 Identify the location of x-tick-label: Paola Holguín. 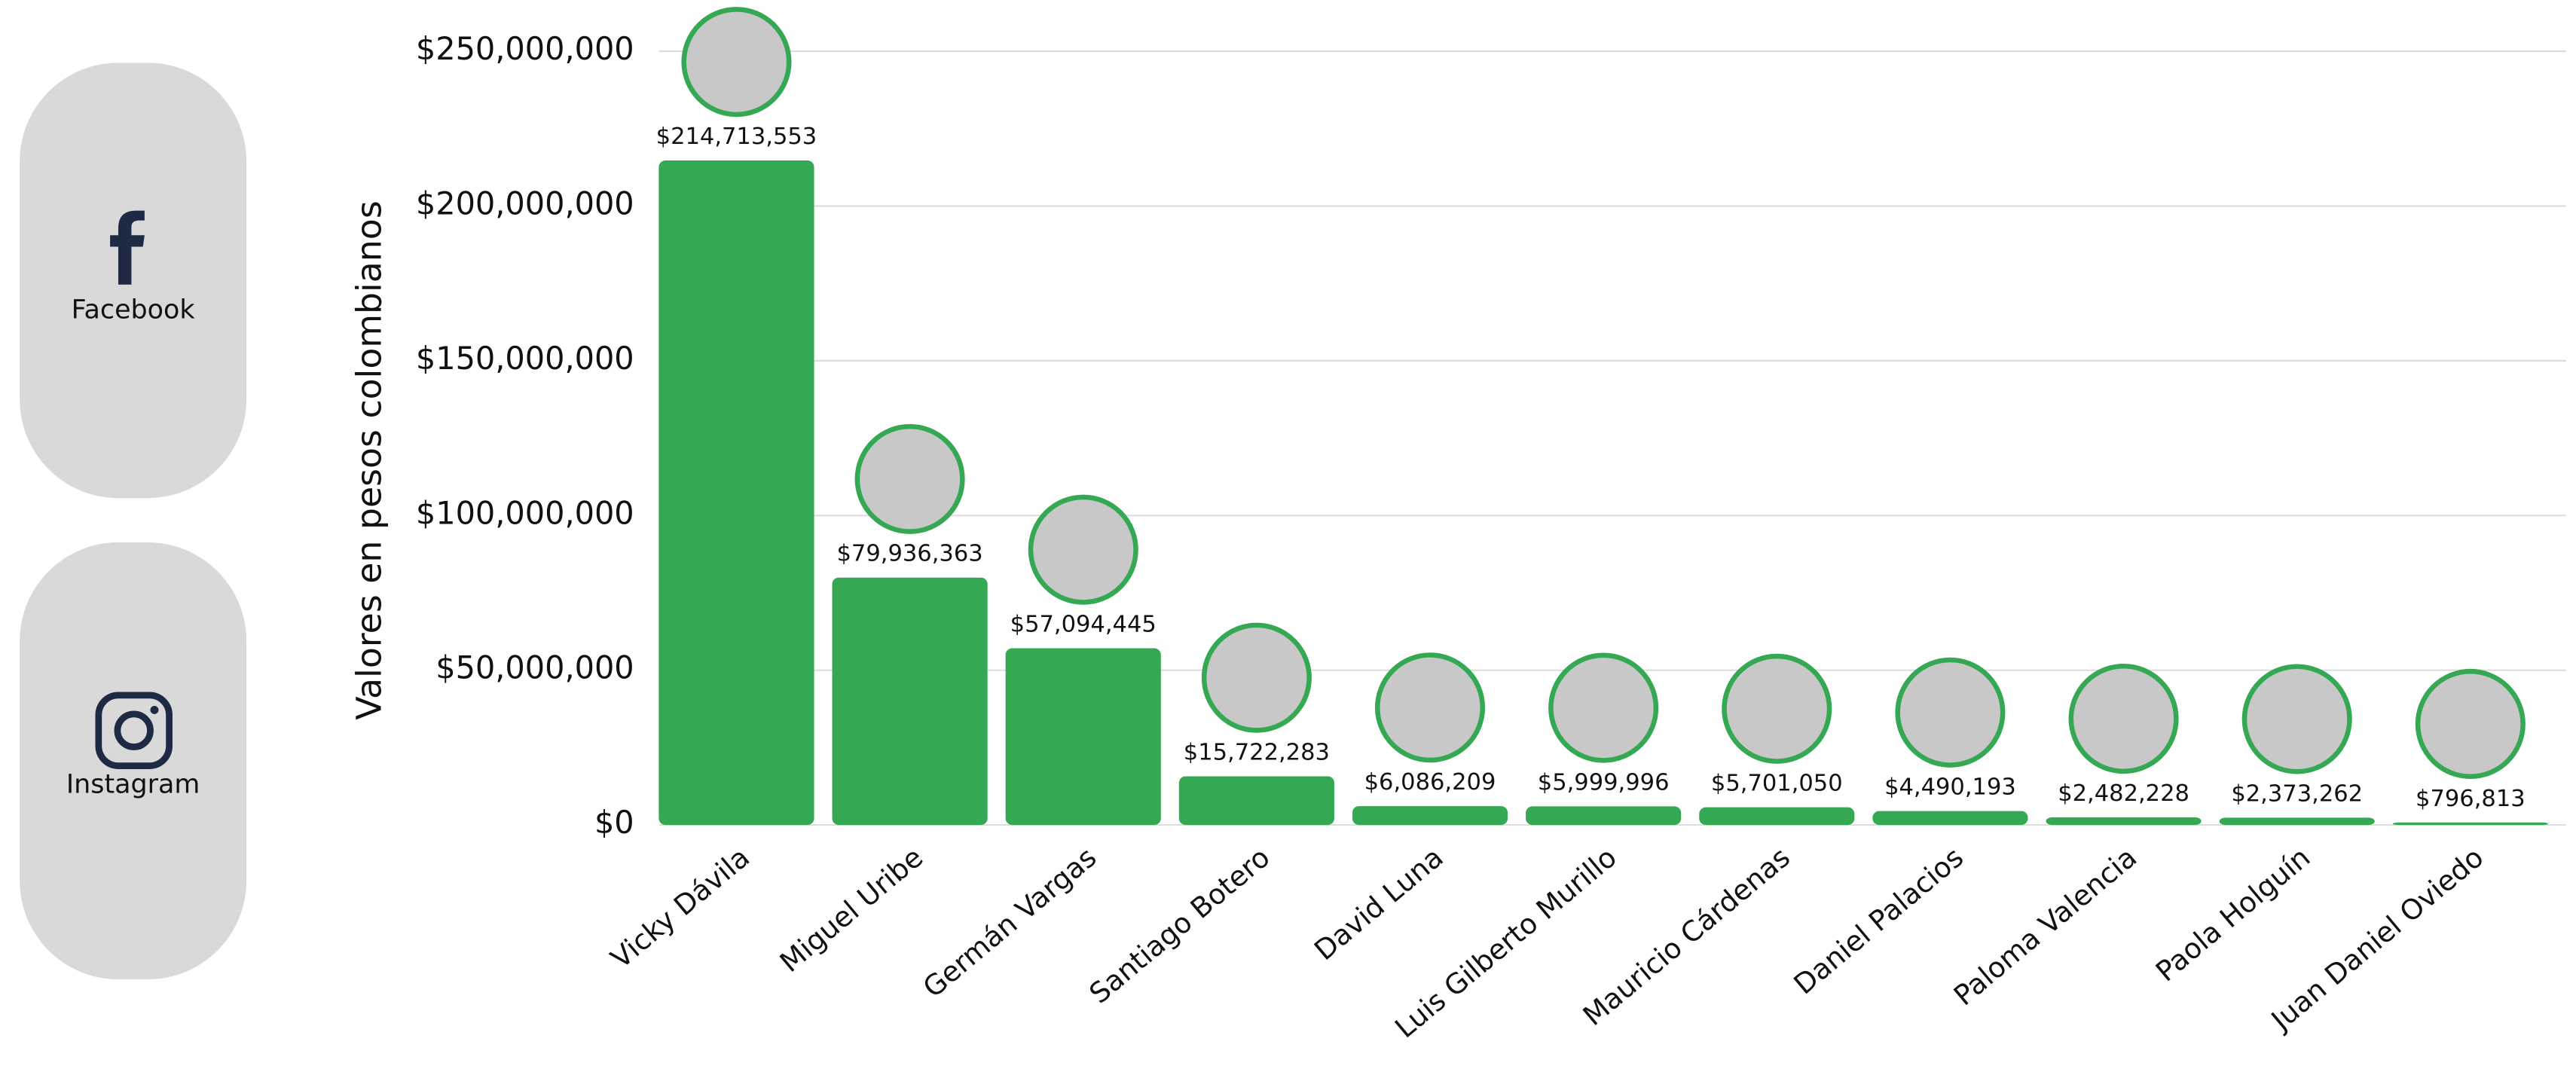
(2233, 914).